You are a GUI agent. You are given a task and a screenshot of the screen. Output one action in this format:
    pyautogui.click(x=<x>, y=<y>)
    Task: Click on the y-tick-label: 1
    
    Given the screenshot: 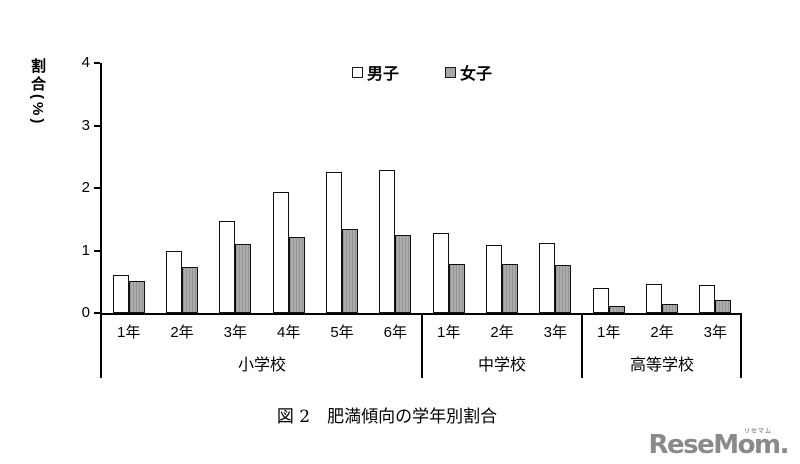 What is the action you would take?
    pyautogui.click(x=85, y=250)
    